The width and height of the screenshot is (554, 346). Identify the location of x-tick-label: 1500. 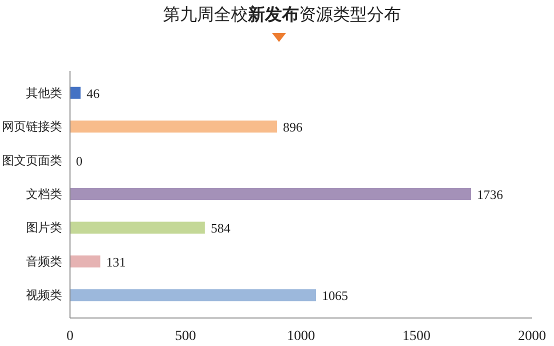
(416, 336).